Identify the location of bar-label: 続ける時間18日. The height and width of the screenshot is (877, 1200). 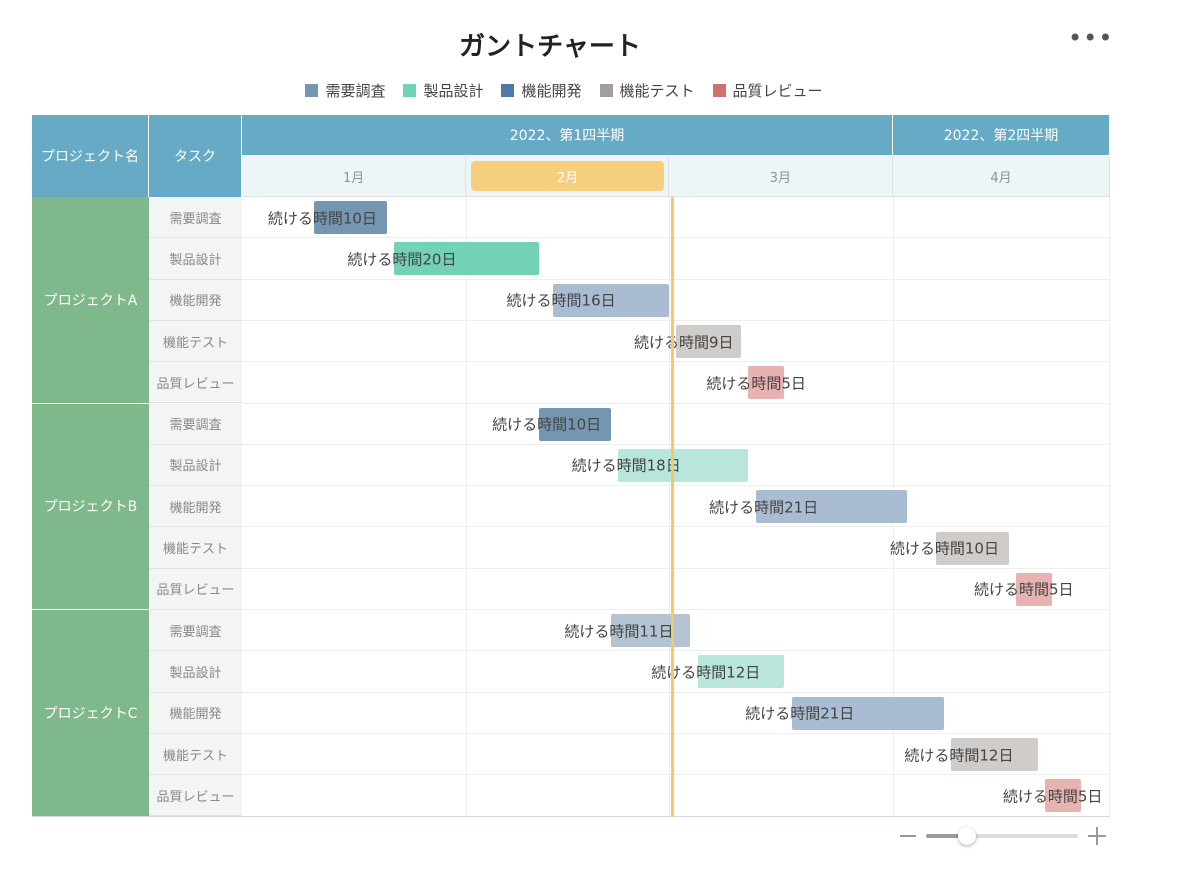
(626, 465).